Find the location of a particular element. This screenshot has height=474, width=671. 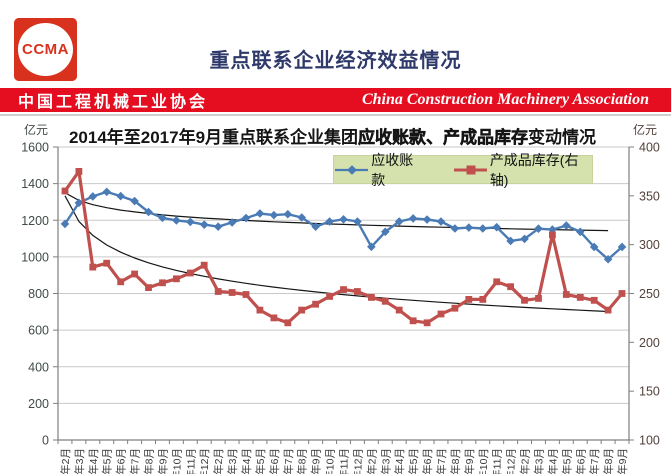

svg-text: 2014年8月 is located at coordinates (149, 461).